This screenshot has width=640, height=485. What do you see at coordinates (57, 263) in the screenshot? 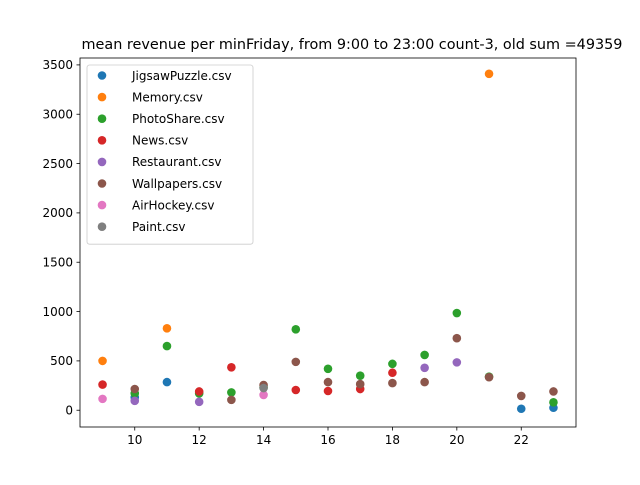
I see `y-tick-label: 1500` at bounding box center [57, 263].